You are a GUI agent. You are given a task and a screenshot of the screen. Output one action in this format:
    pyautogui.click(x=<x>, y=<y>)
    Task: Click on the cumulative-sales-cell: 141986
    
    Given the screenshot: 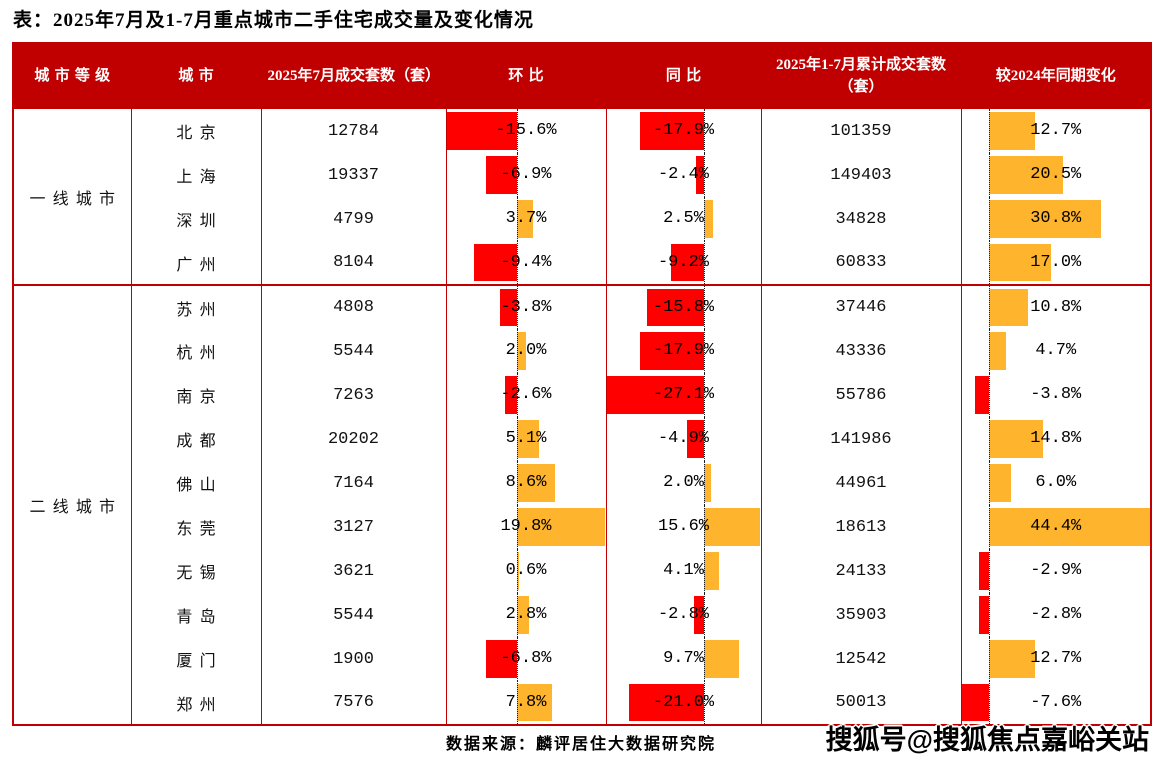 What is the action you would take?
    pyautogui.click(x=861, y=439)
    